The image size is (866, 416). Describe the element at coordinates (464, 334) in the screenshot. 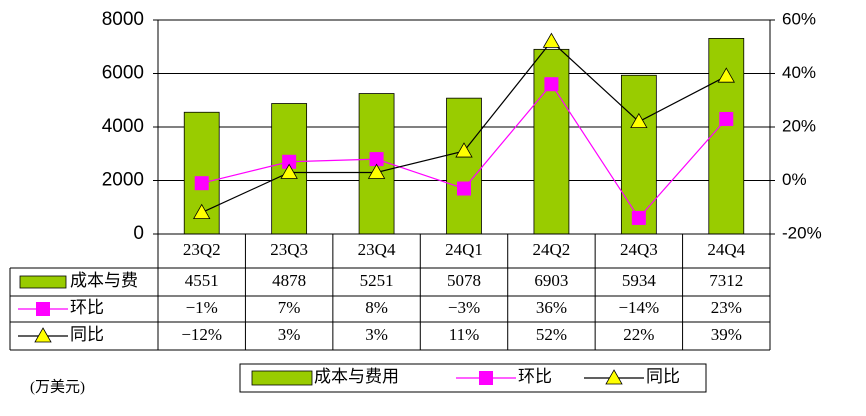

I see `table-cell: 11%` at that location.